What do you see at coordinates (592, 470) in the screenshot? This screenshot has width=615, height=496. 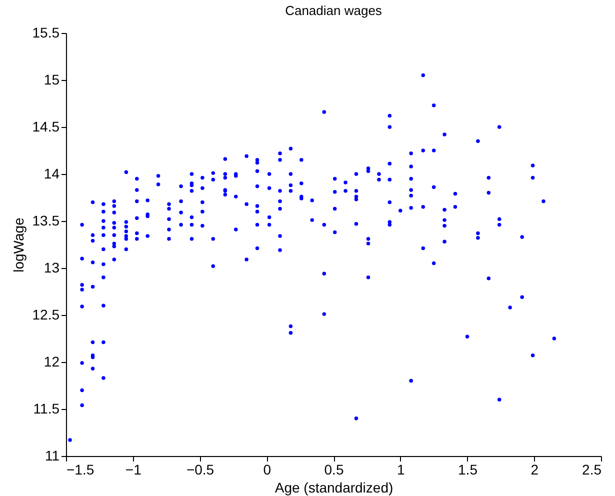 I see `x-tick-label: 2.5` at bounding box center [592, 470].